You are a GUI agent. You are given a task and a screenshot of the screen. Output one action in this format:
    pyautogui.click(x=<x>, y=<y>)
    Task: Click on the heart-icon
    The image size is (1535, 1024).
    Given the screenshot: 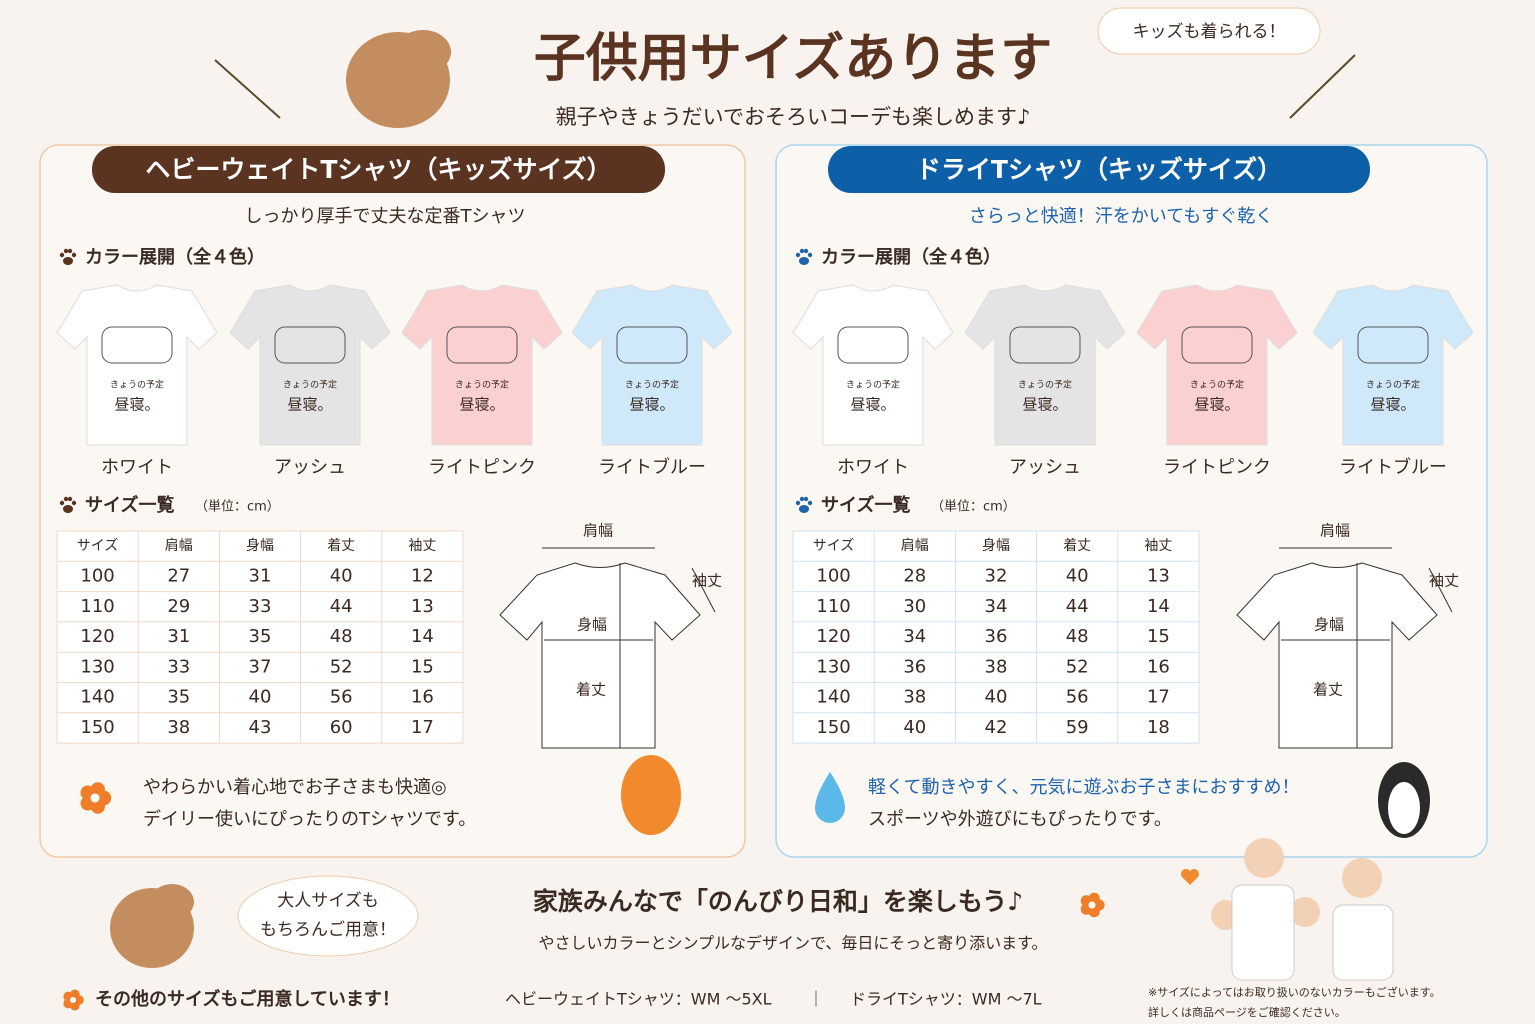 What is the action you would take?
    pyautogui.click(x=1190, y=877)
    